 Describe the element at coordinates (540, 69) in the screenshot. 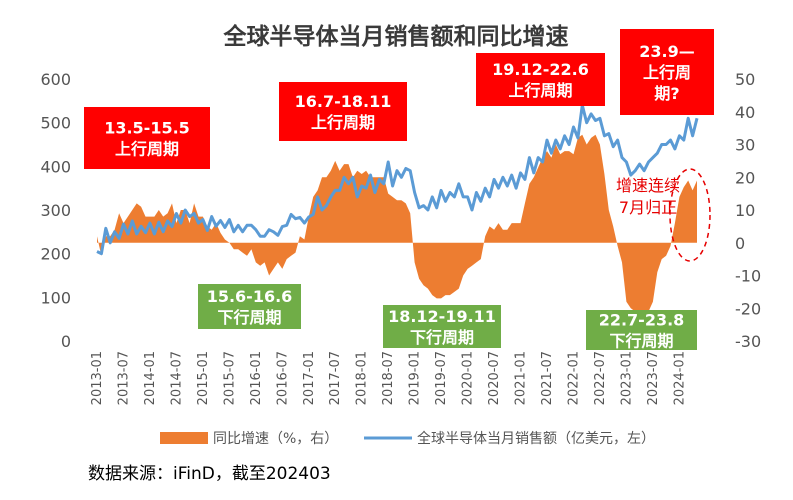

I see `up-cycle-box-3-label: 19.12-22.6` at that location.